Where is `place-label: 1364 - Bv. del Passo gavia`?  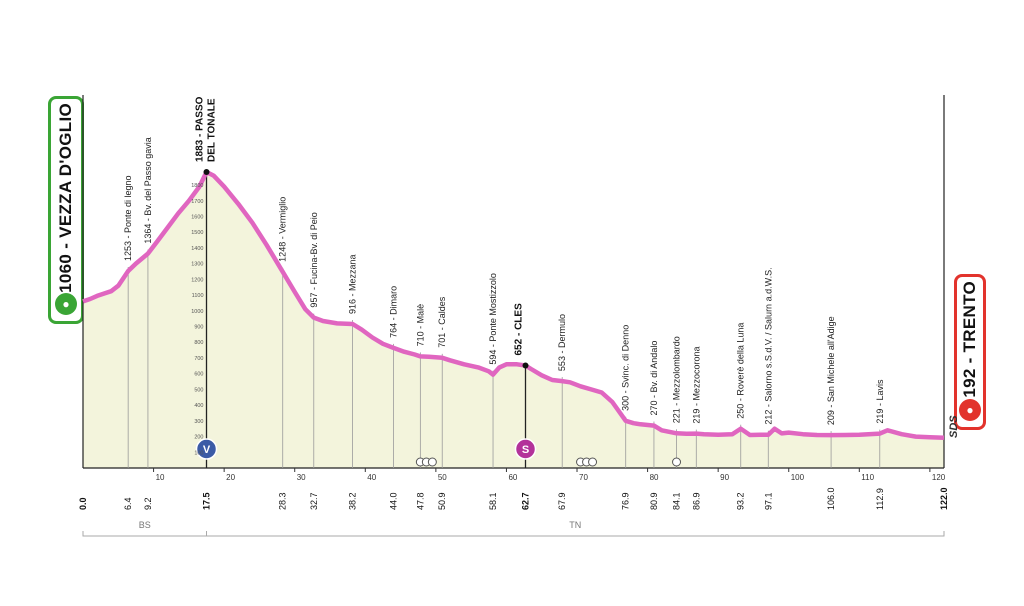 place-label: 1364 - Bv. del Passo gavia is located at coordinates (148, 190).